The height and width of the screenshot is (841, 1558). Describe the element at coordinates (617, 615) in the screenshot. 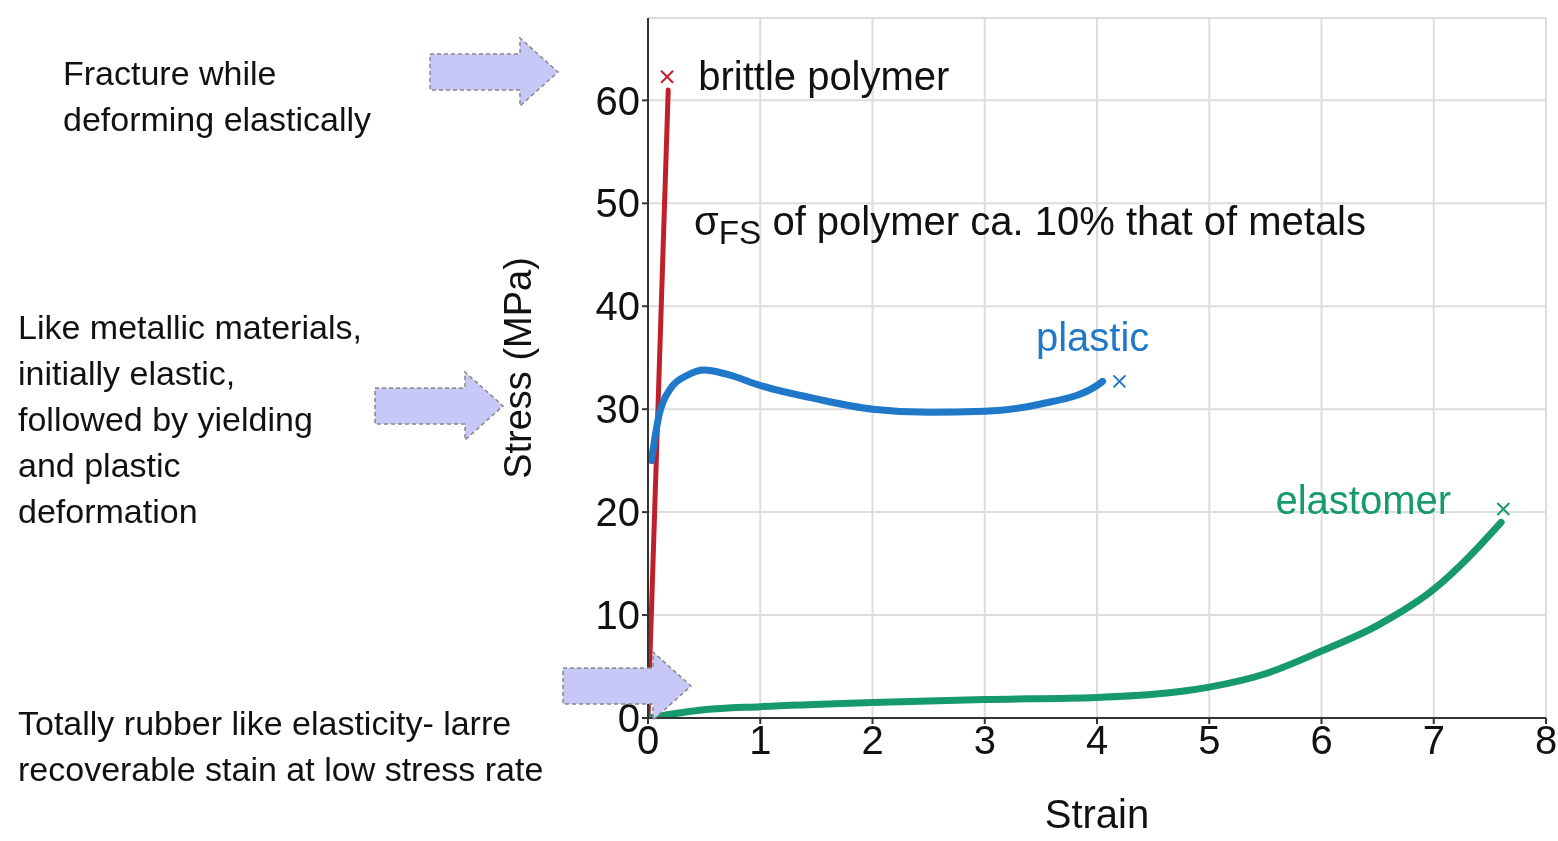

I see `y-tick-label: 10` at that location.